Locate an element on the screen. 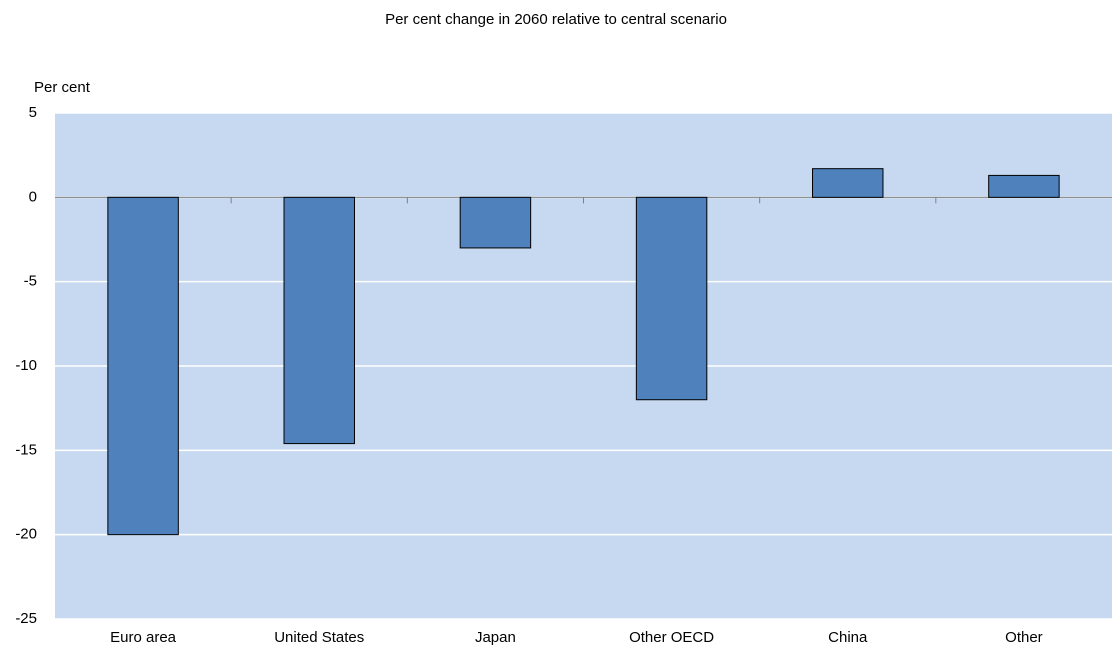 The image size is (1112, 648). y-tick-label: 5 is located at coordinates (33, 112).